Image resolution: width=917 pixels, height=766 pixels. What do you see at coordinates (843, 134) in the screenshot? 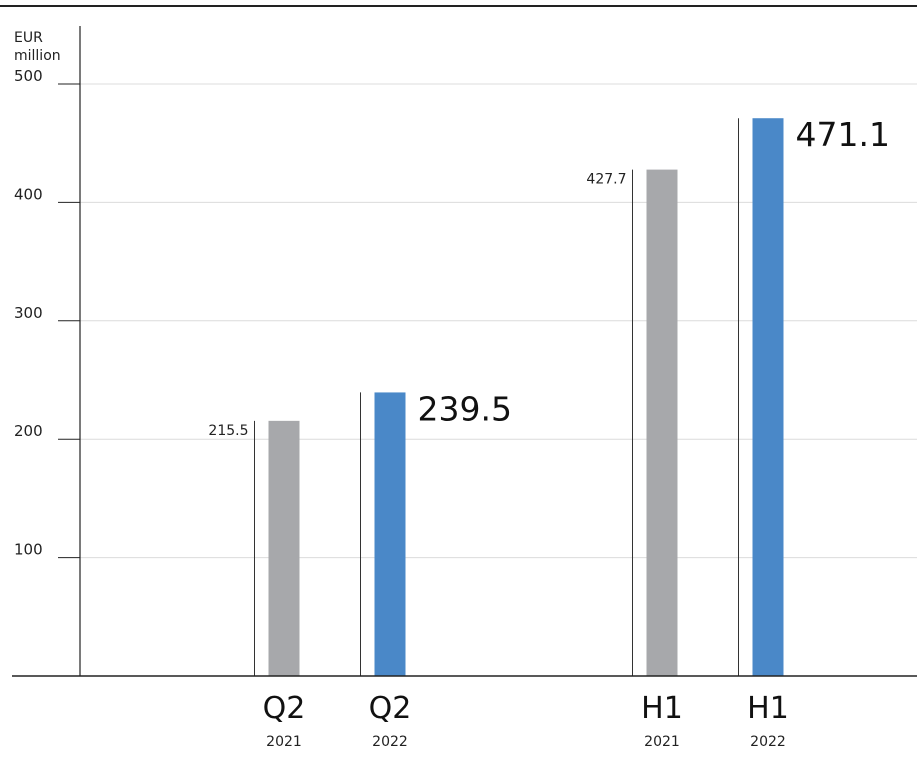
I see `bar-value-label: 471.1` at bounding box center [843, 134].